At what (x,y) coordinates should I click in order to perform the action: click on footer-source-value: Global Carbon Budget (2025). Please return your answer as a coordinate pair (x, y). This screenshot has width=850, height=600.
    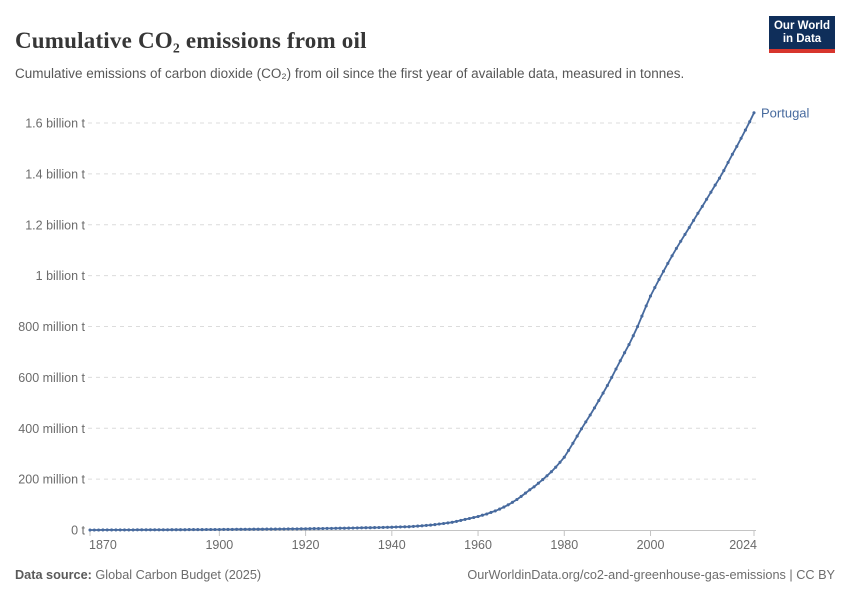
    Looking at the image, I should click on (178, 575).